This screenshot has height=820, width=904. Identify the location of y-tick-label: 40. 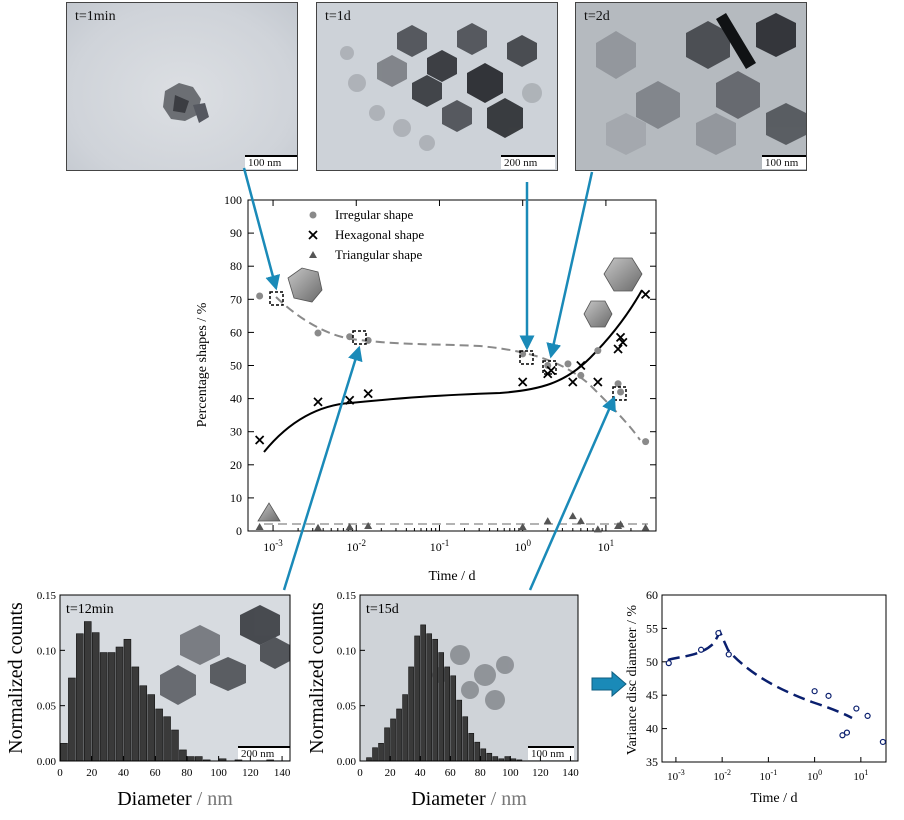
(652, 729).